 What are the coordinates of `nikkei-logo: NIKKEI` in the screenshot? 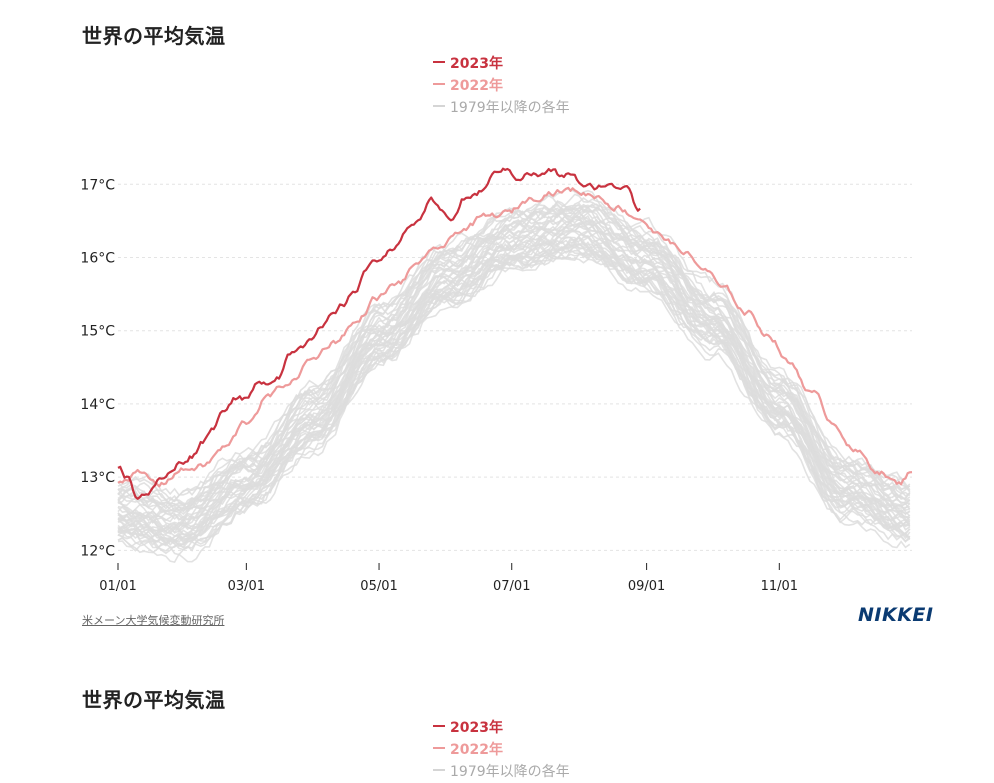 It's located at (896, 615).